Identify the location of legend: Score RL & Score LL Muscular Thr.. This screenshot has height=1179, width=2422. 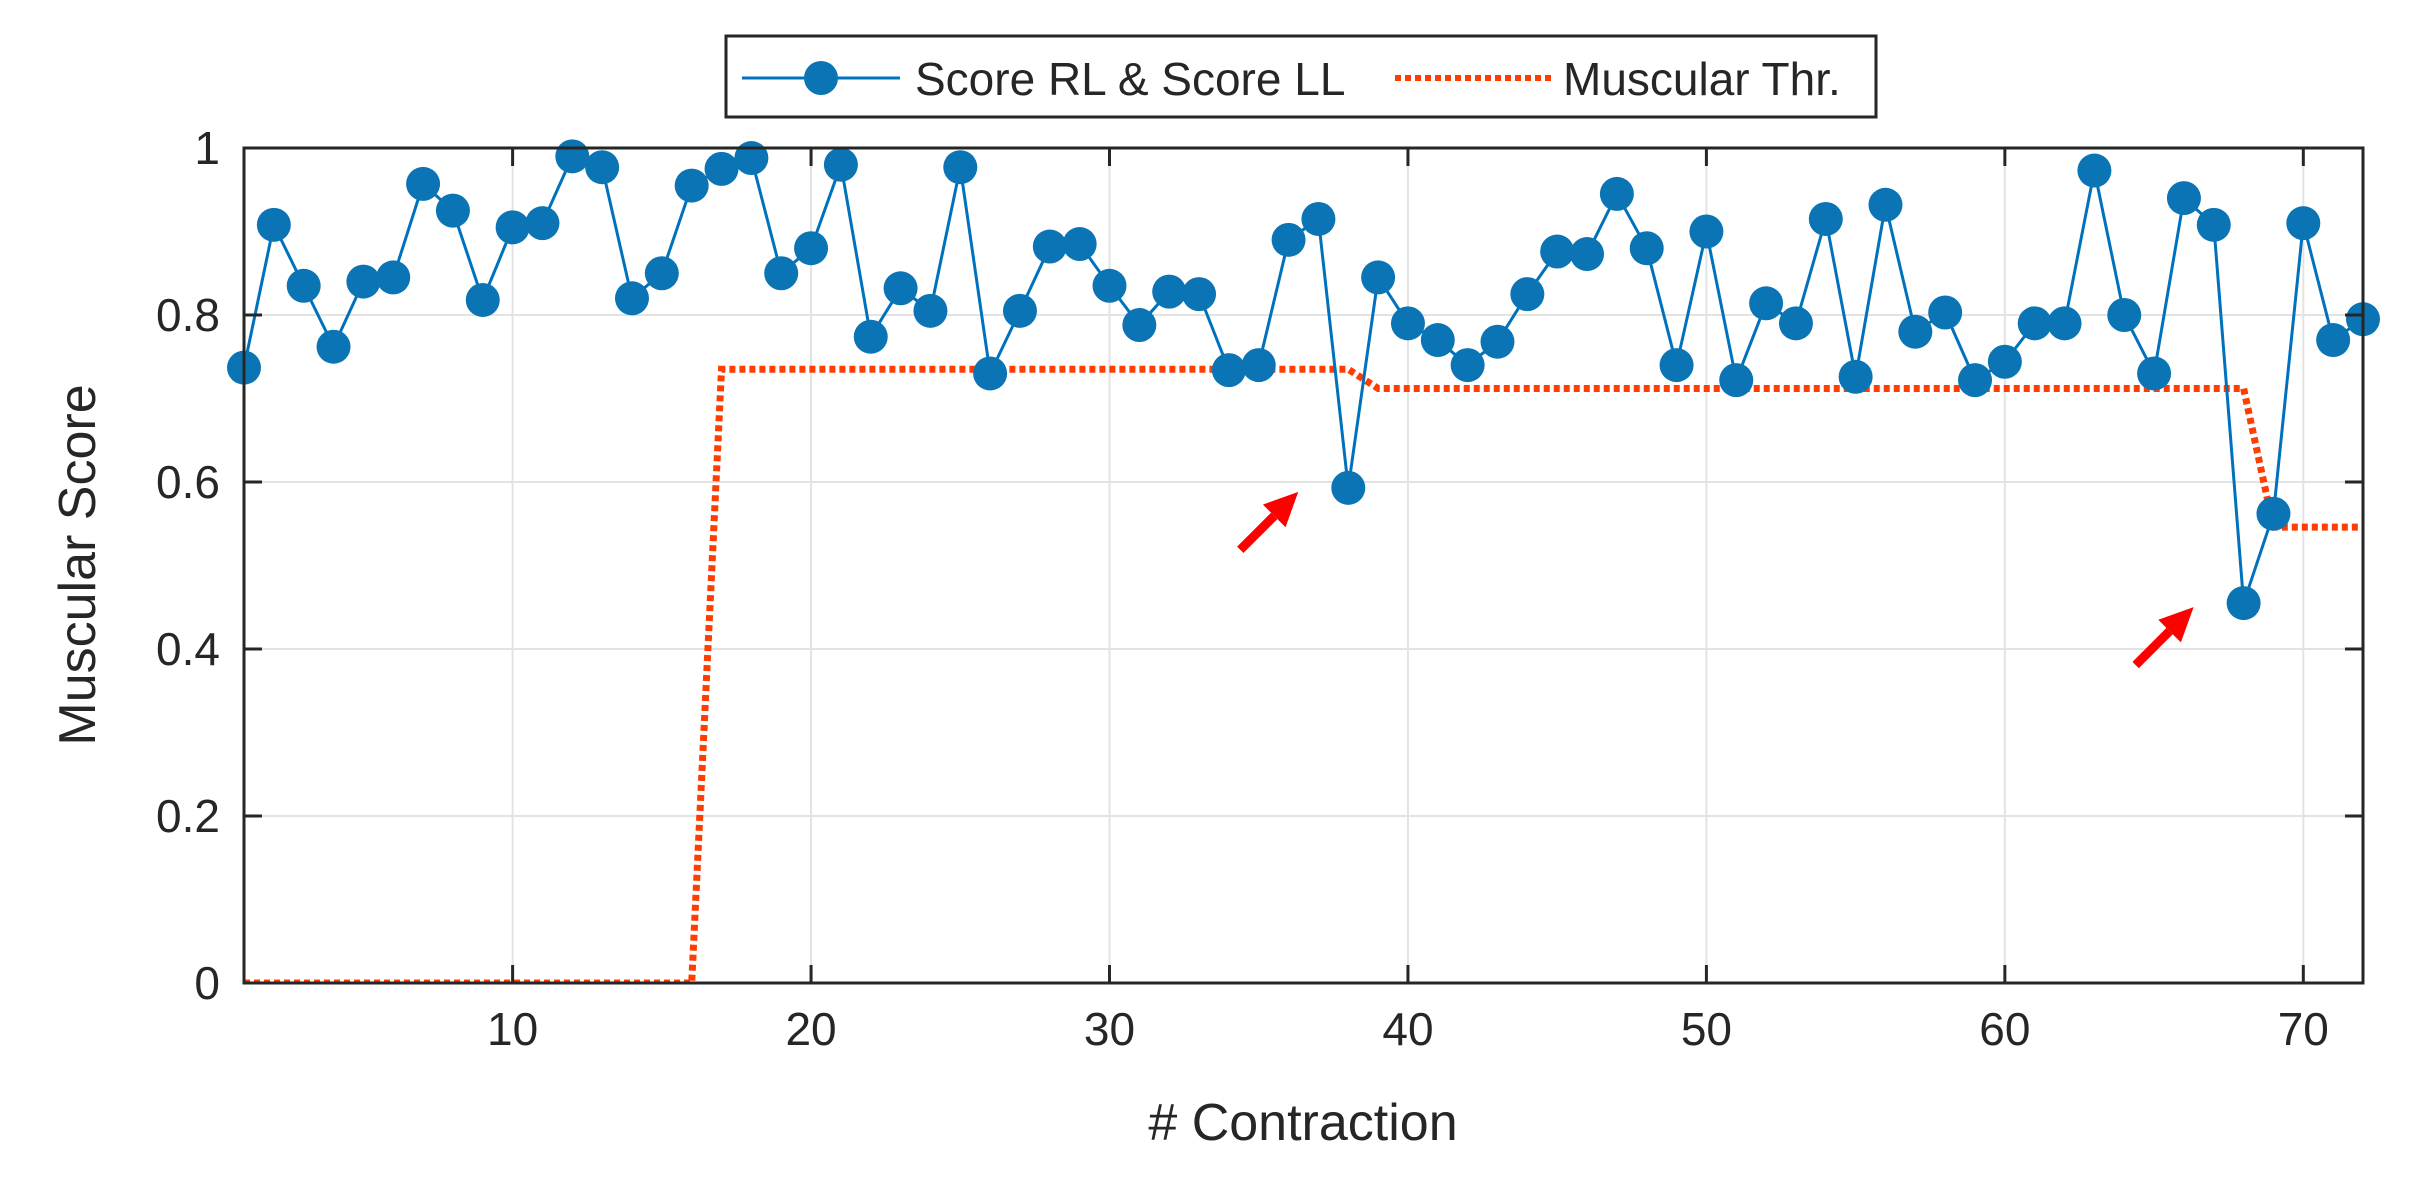
(1301, 76).